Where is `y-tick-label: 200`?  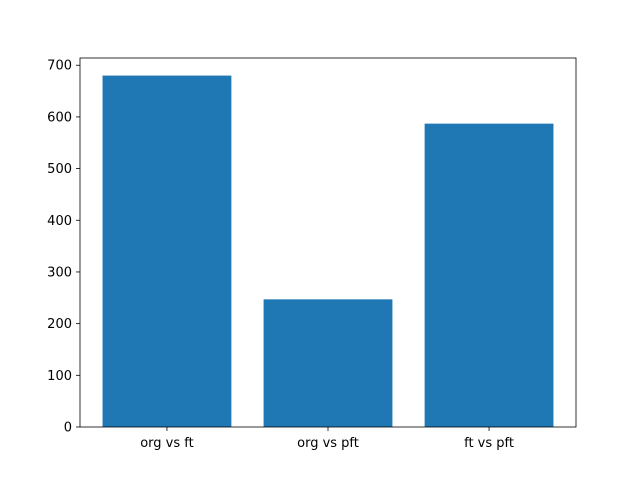 y-tick-label: 200 is located at coordinates (59, 324).